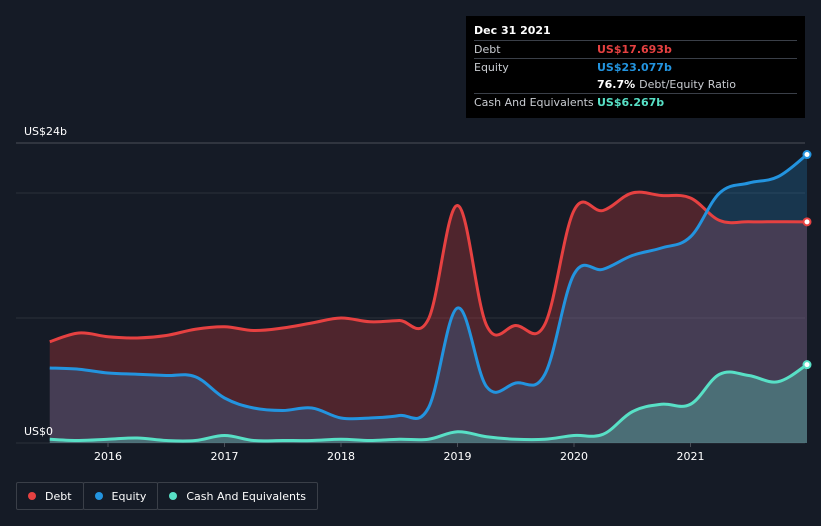 This screenshot has height=526, width=821. I want to click on tooltip-debt-value: US$17.693b, so click(634, 49).